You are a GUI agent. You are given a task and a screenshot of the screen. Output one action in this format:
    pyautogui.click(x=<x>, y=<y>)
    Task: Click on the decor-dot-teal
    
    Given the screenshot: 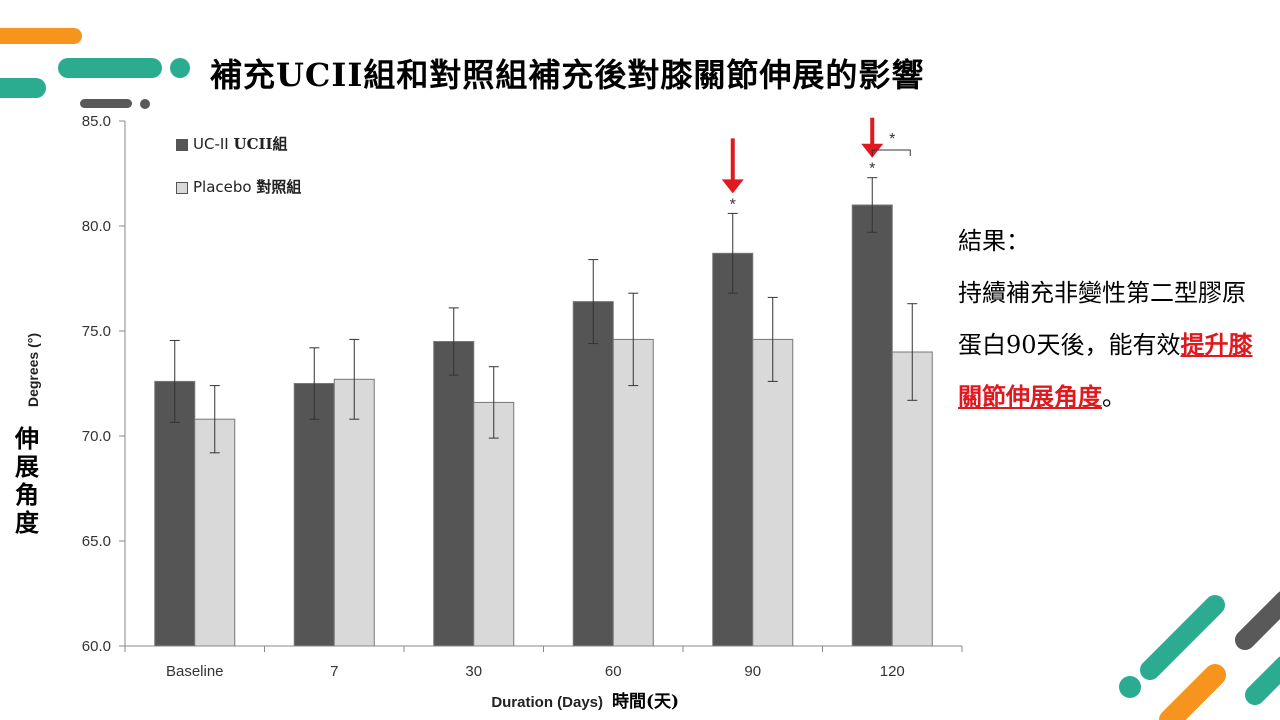 What is the action you would take?
    pyautogui.click(x=180, y=68)
    